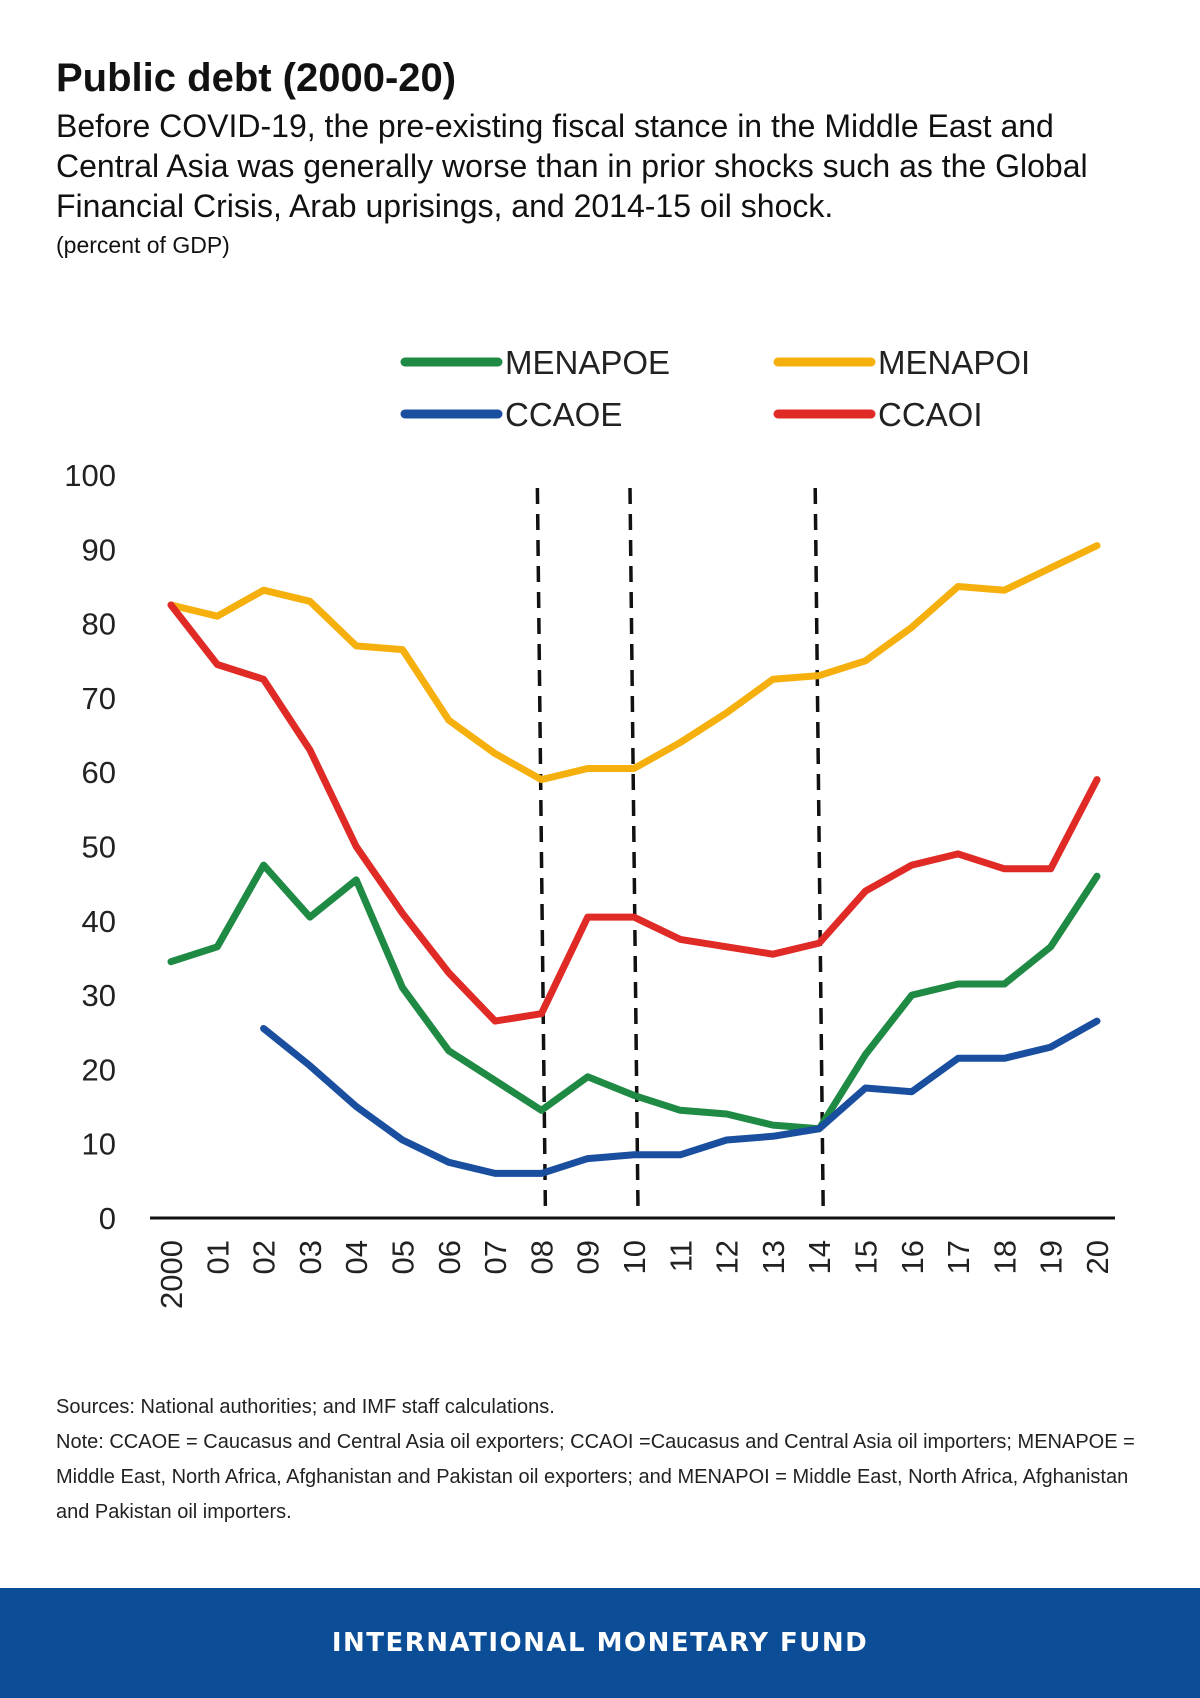 The width and height of the screenshot is (1200, 1698). I want to click on x-tick-label: 08, so click(541, 1257).